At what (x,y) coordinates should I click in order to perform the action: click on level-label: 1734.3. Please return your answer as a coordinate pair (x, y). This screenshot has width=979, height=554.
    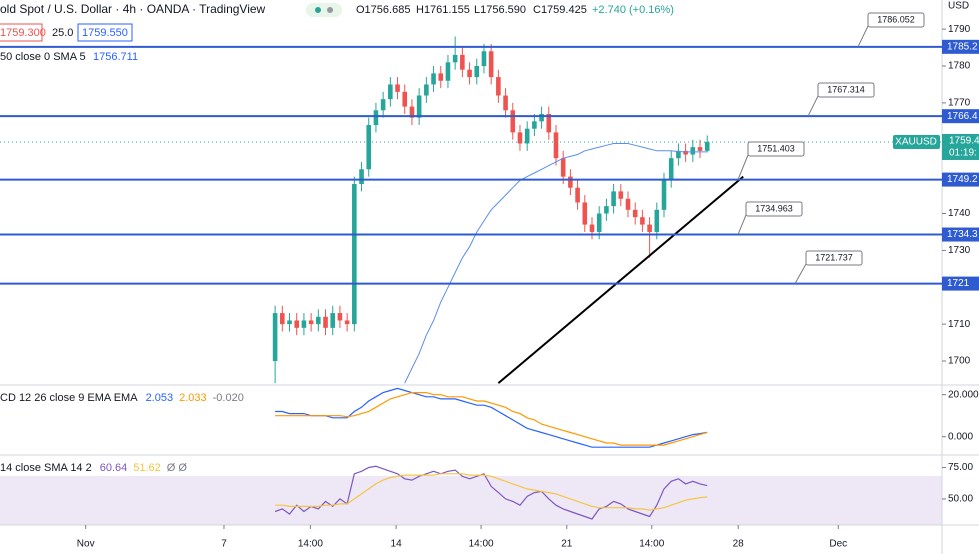
    Looking at the image, I should click on (962, 234).